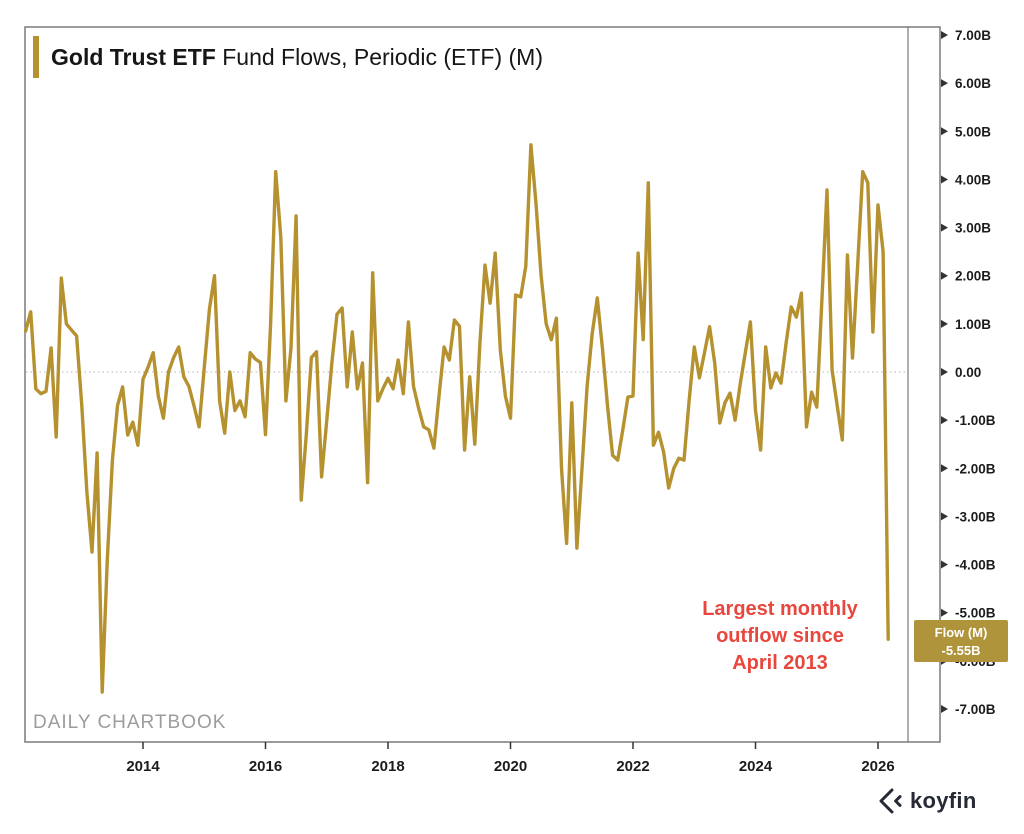 This screenshot has height=834, width=1024. I want to click on y-tick-label: 7.00B, so click(973, 35).